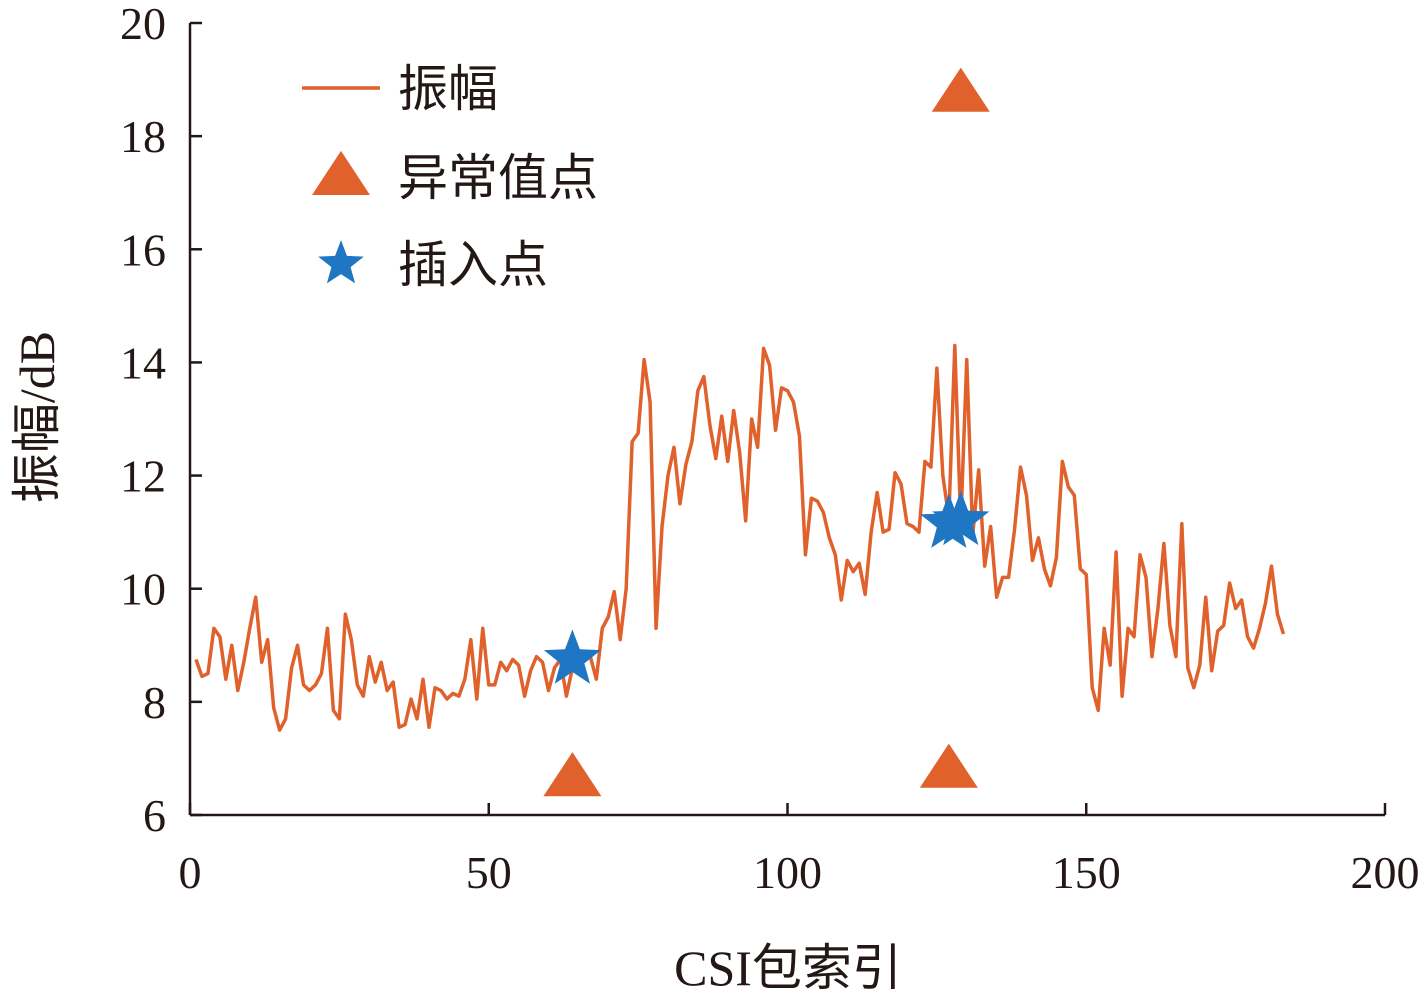  I want to click on x-tick-label: 200, so click(1385, 872).